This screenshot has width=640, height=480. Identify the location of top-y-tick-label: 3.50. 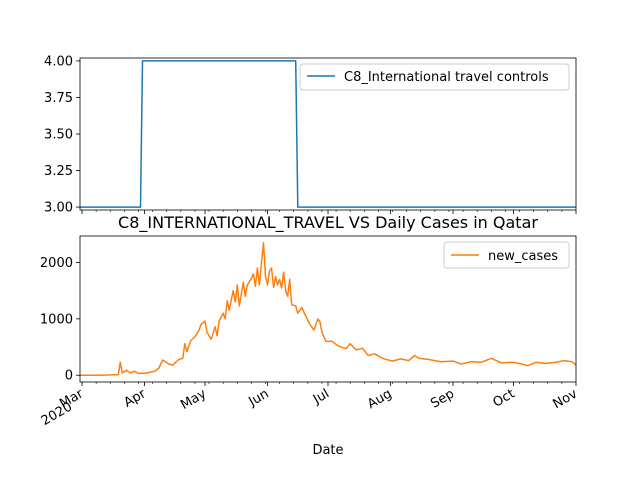
(58, 135).